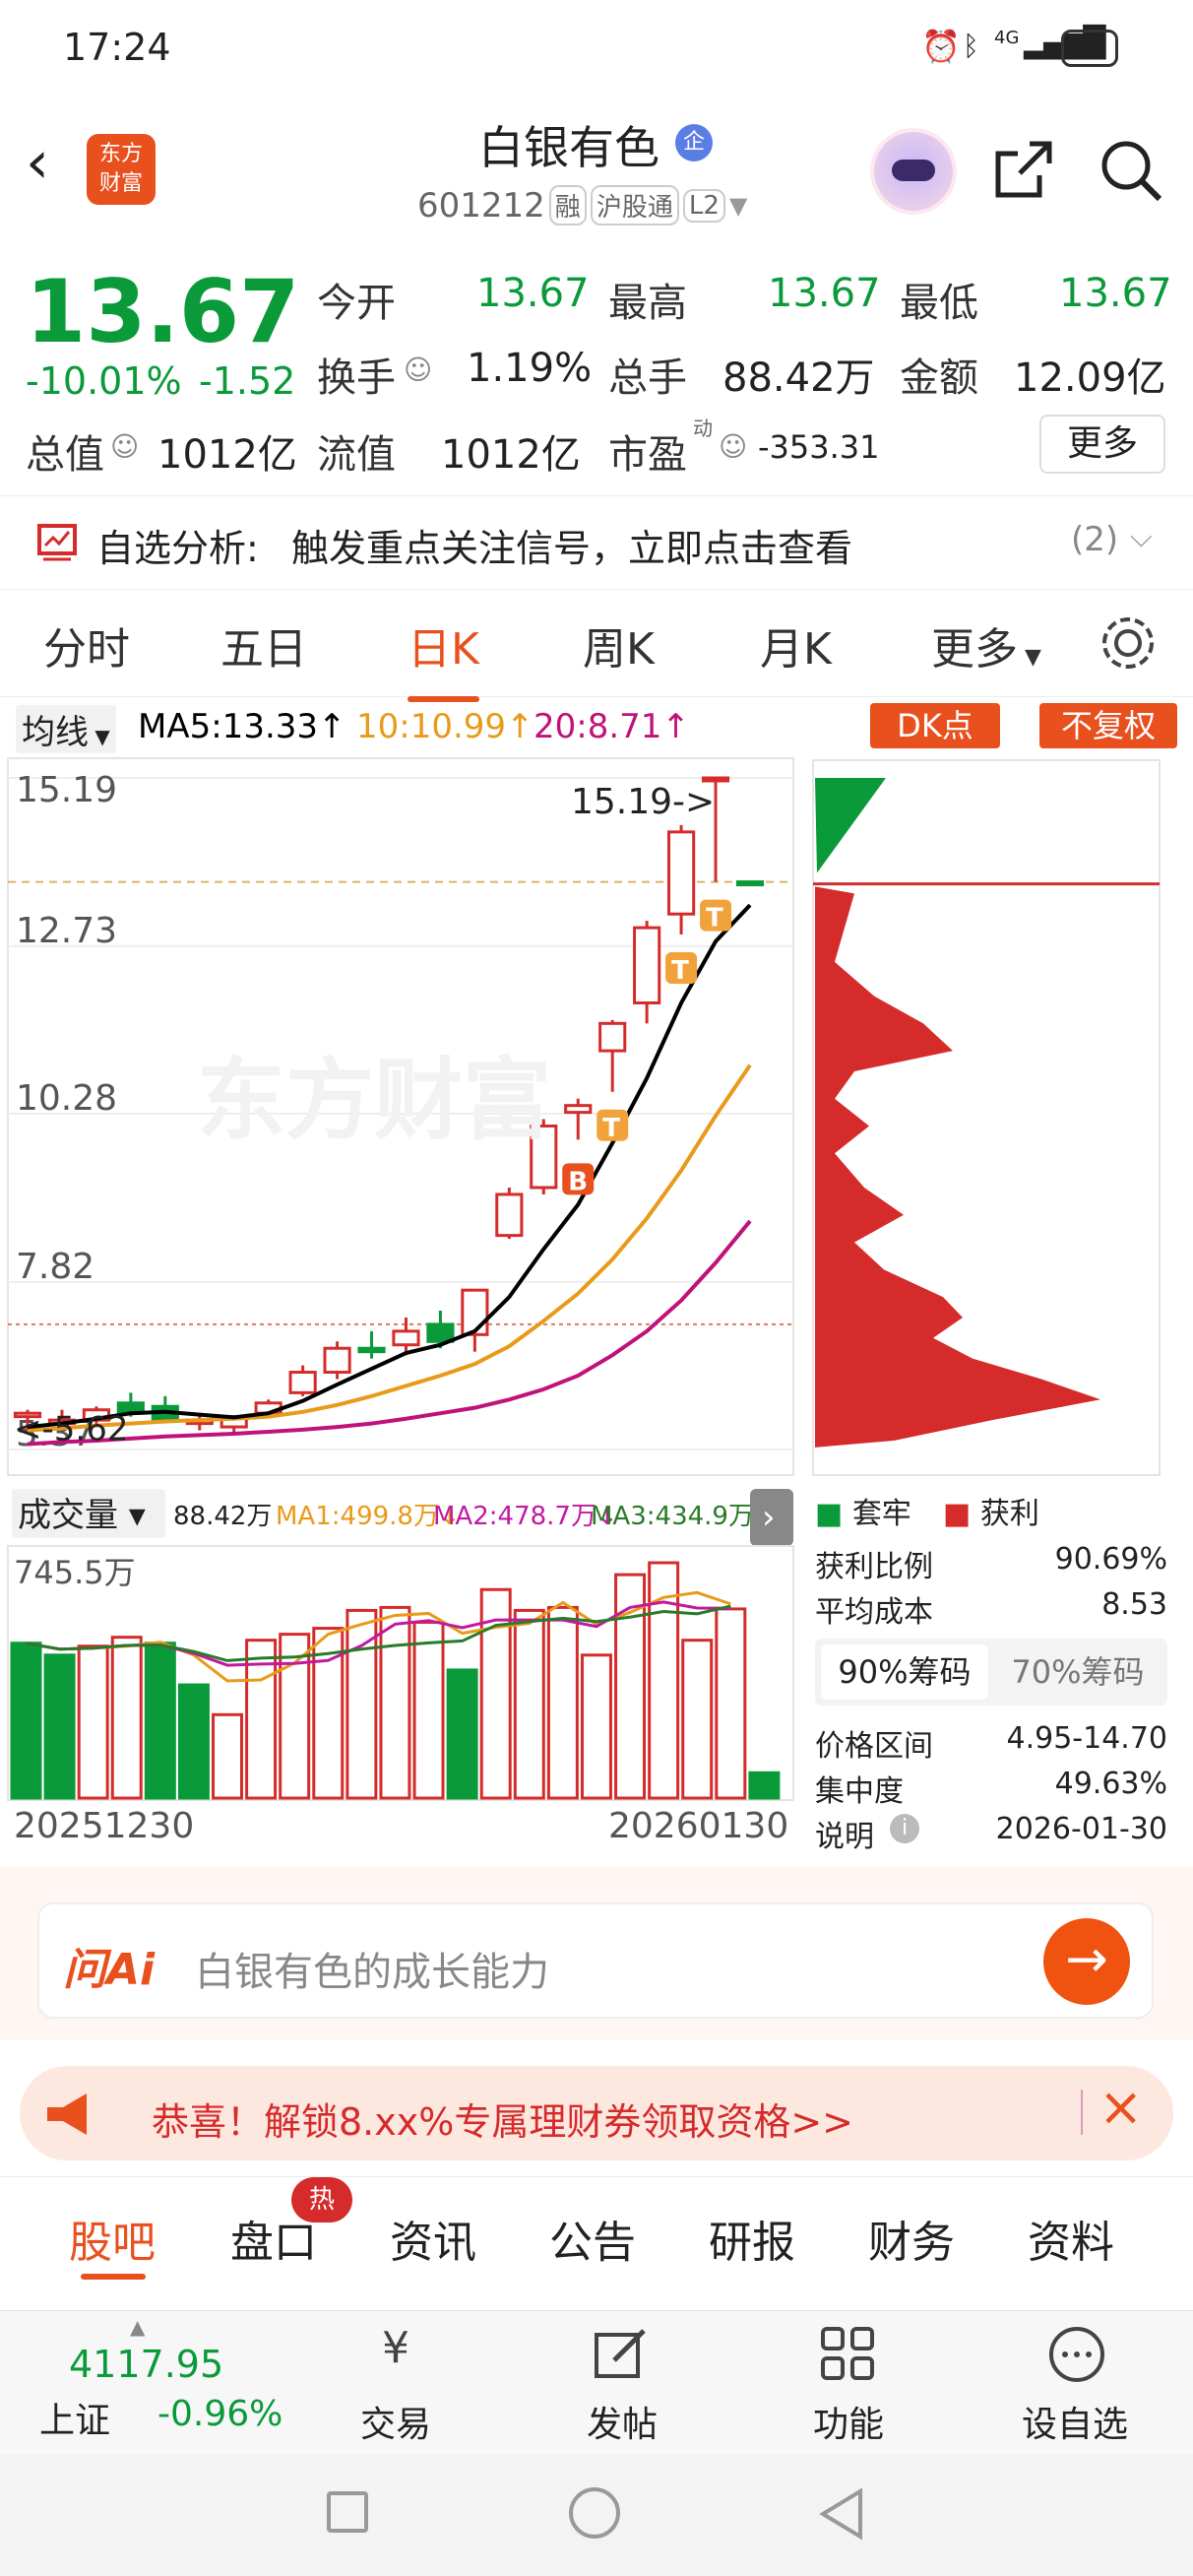 This screenshot has width=1193, height=2576. I want to click on ai-section: 问Ai 白银有色的成长能力 →, so click(596, 1953).